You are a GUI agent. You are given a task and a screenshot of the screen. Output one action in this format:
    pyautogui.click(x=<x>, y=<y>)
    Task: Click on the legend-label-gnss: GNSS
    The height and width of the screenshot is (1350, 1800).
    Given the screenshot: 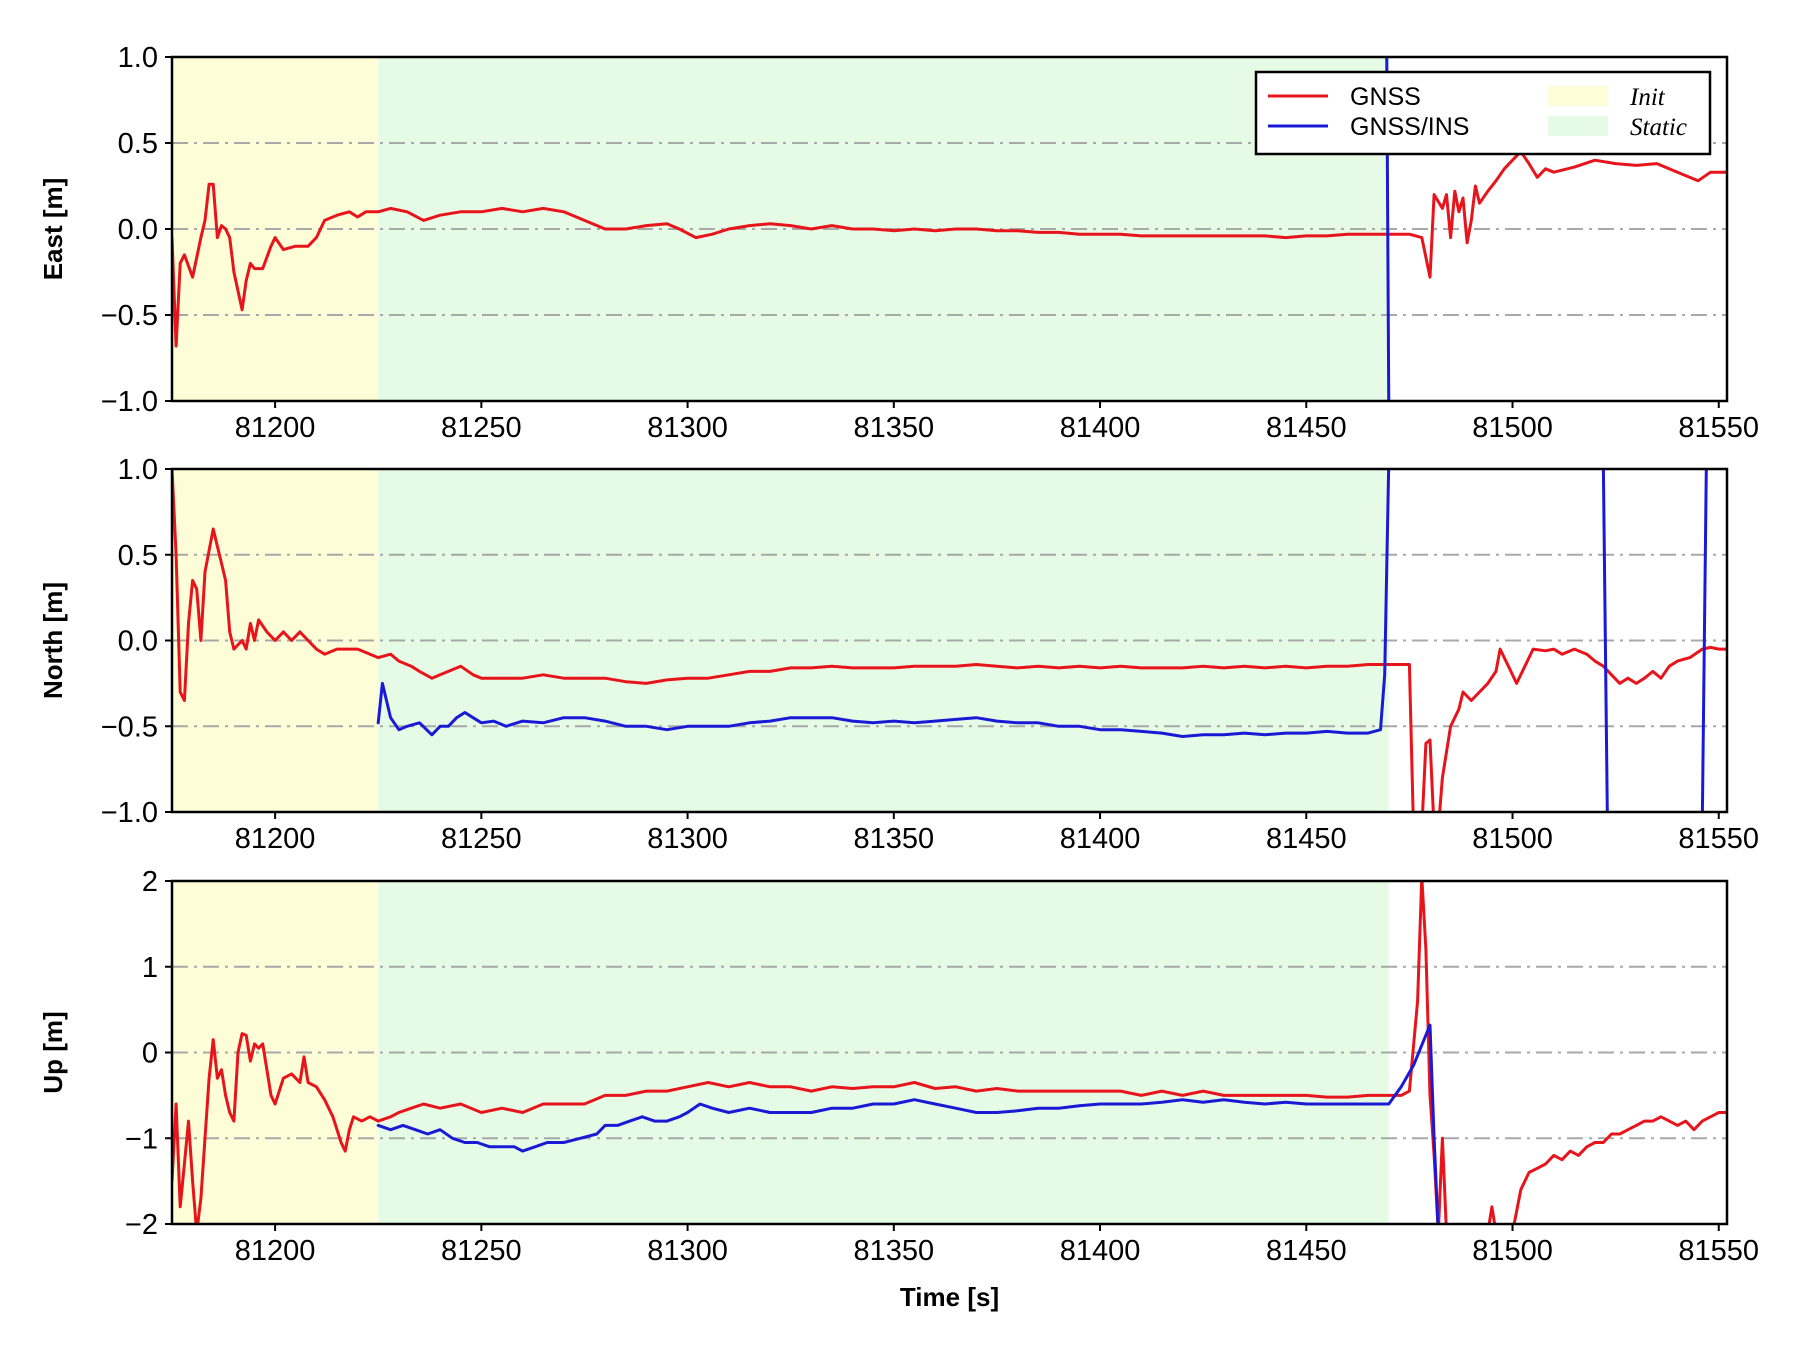 What is the action you would take?
    pyautogui.click(x=1385, y=97)
    